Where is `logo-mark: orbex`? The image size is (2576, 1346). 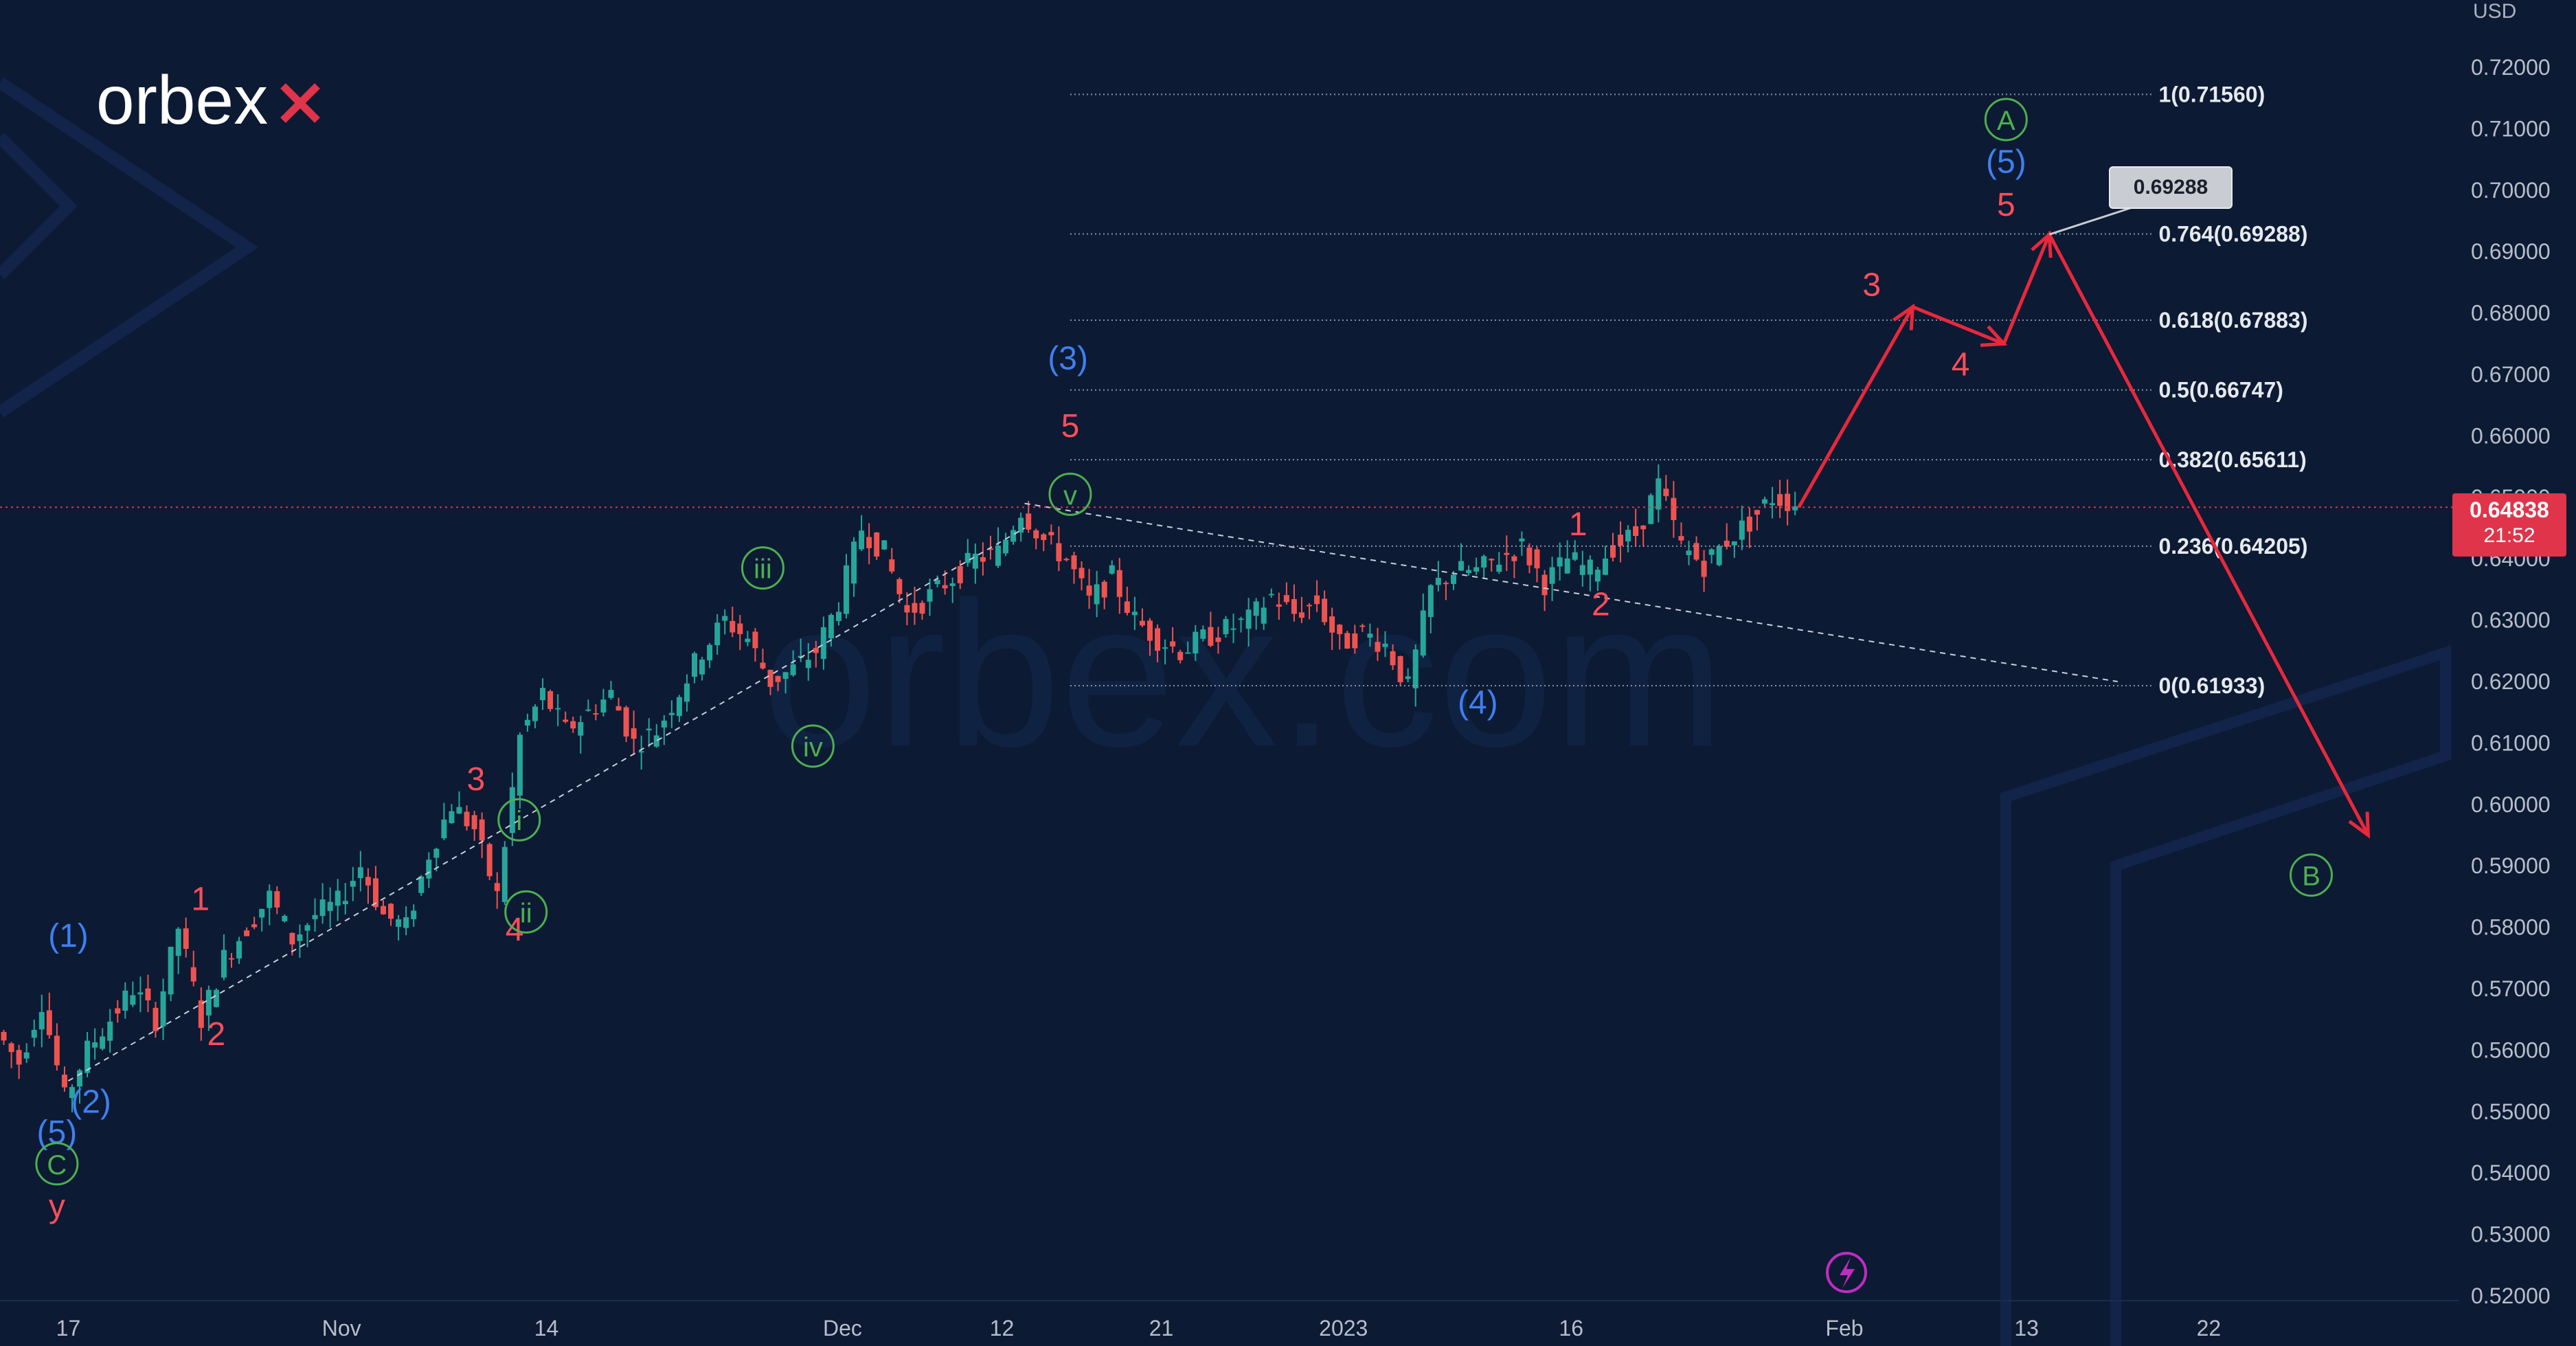 logo-mark: orbex is located at coordinates (208, 100).